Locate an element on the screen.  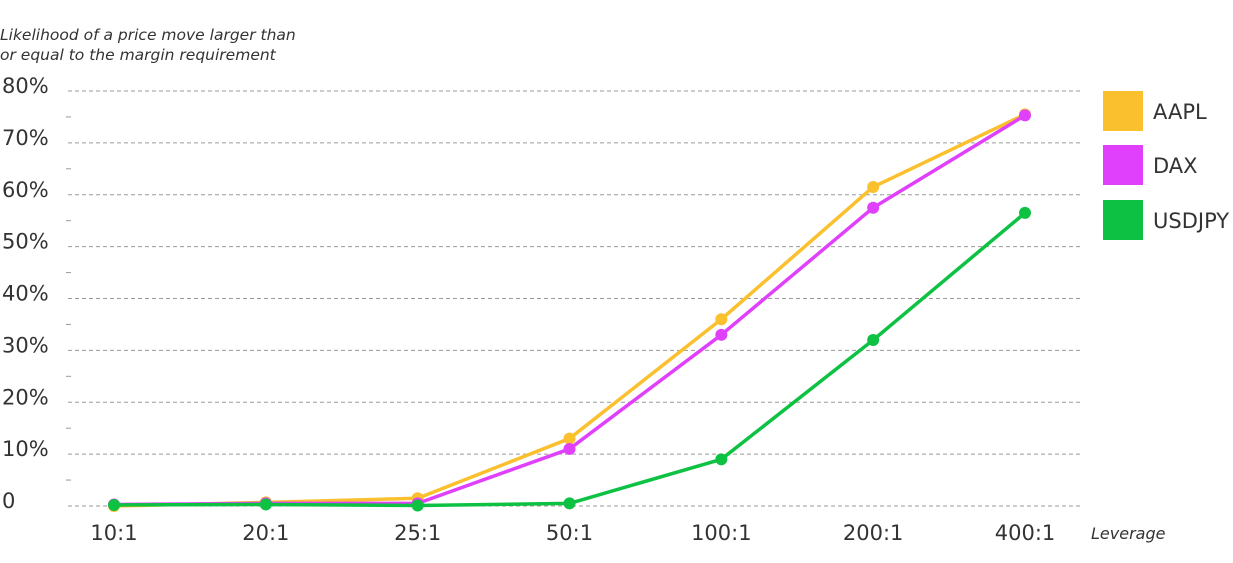
legend-label: DAX is located at coordinates (1175, 166).